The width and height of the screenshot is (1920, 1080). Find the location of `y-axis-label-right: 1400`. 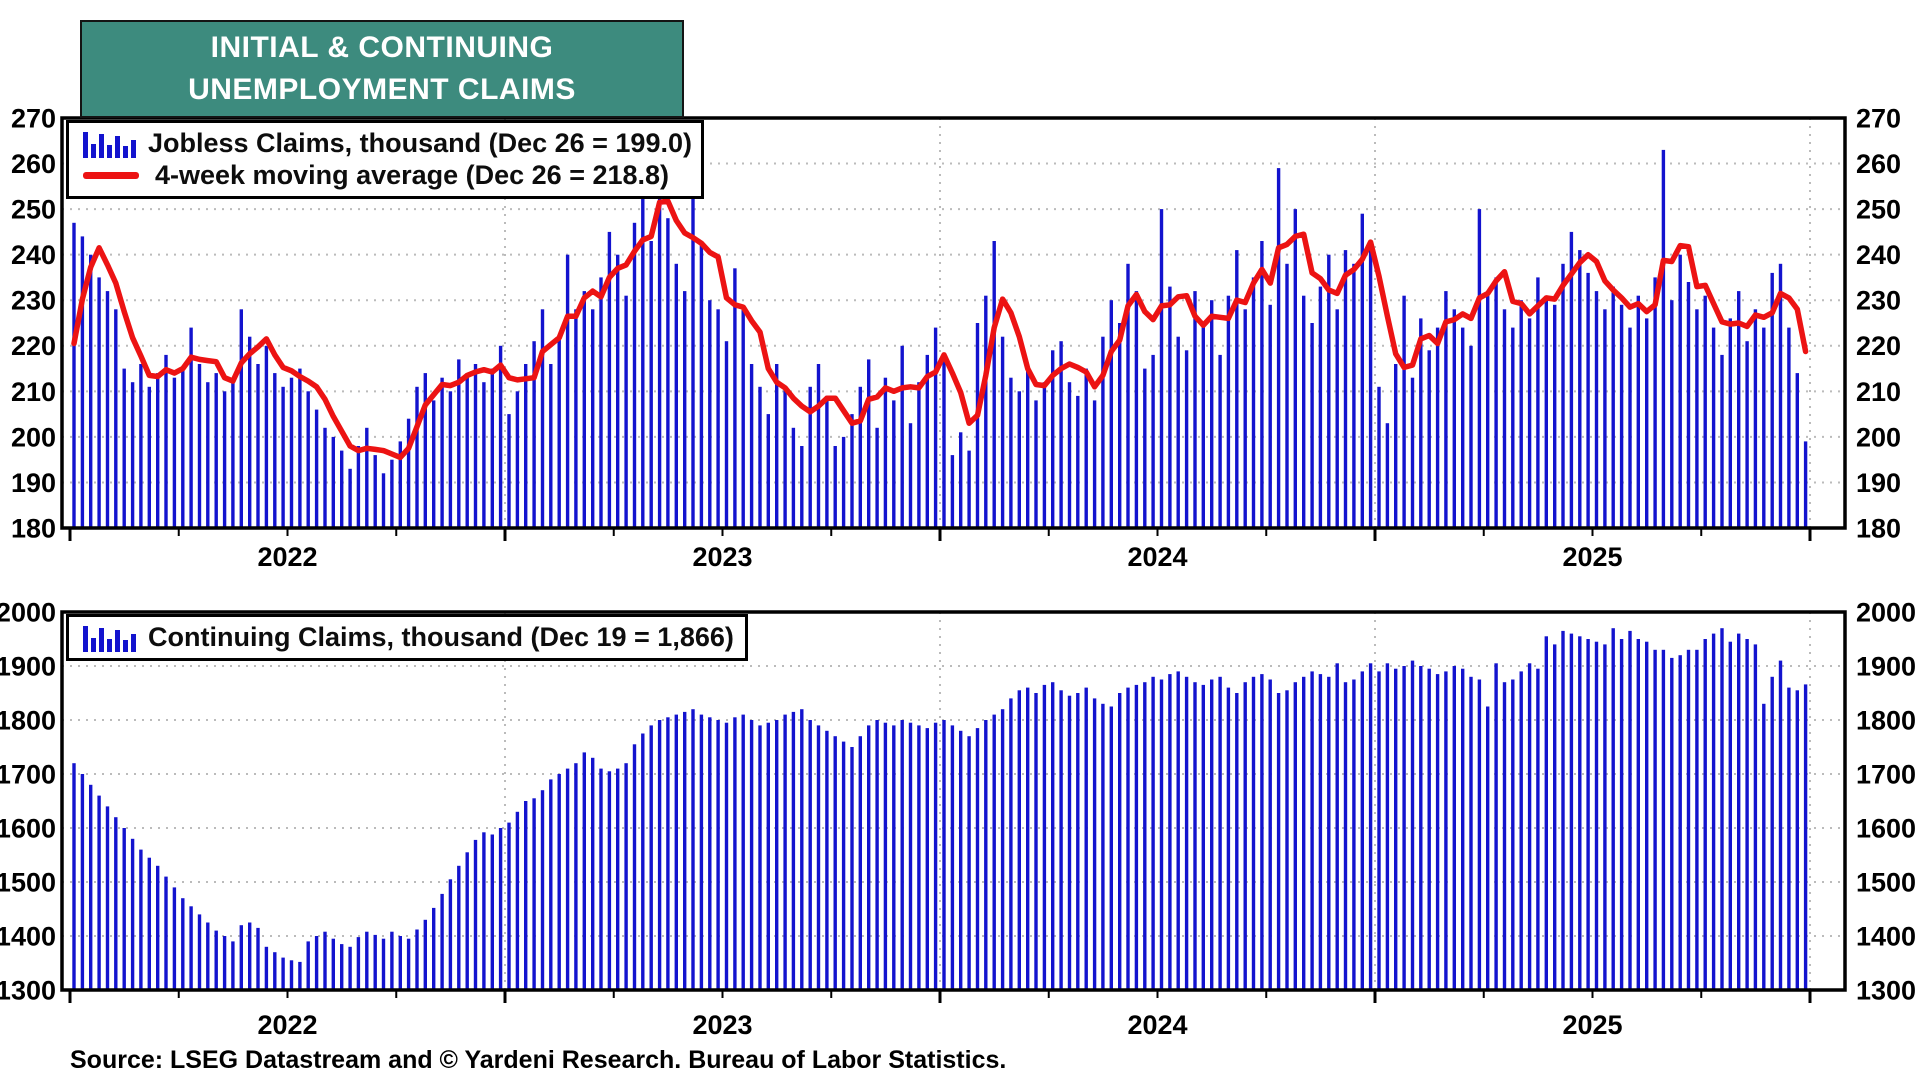

y-axis-label-right: 1400 is located at coordinates (1886, 936).